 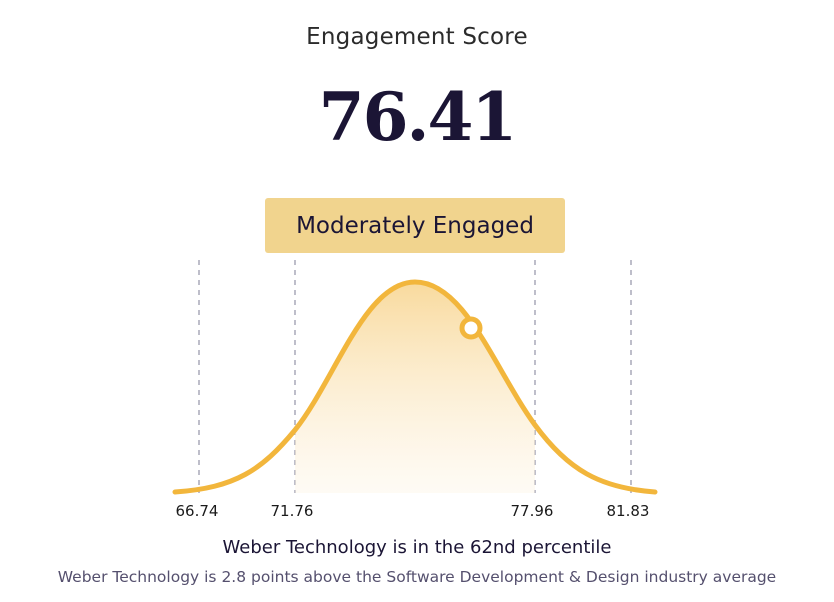 What do you see at coordinates (197, 511) in the screenshot?
I see `x-tick-label: 66.74` at bounding box center [197, 511].